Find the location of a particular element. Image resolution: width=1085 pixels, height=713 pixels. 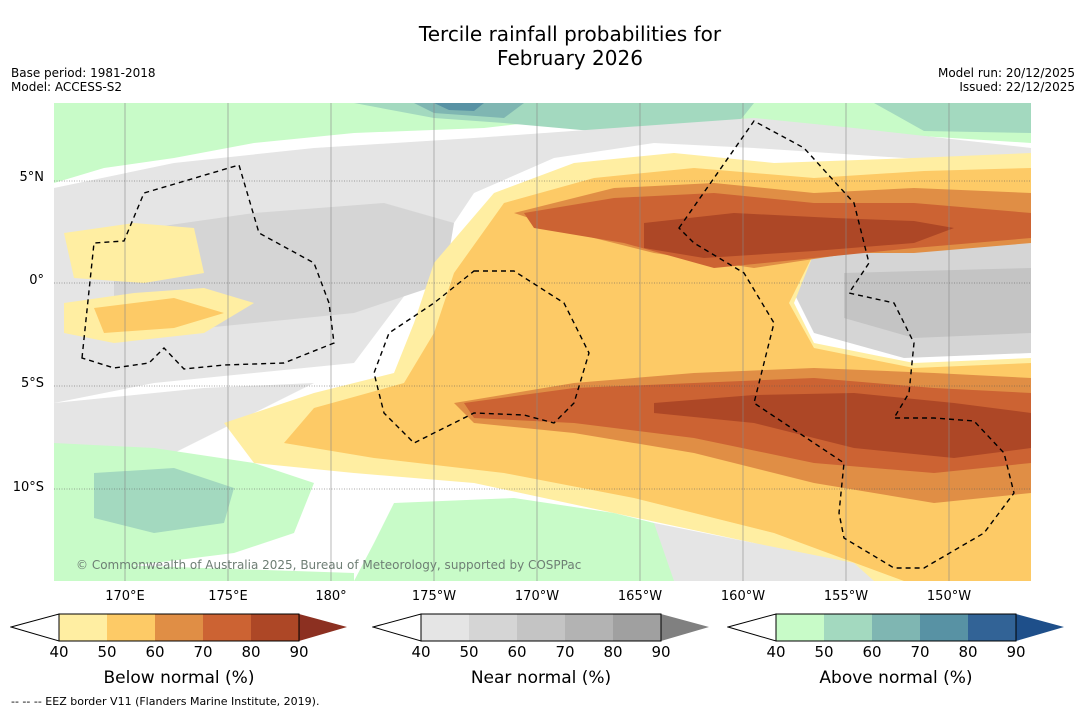

colorbar-near-title: Near normal (%) is located at coordinates (541, 678).